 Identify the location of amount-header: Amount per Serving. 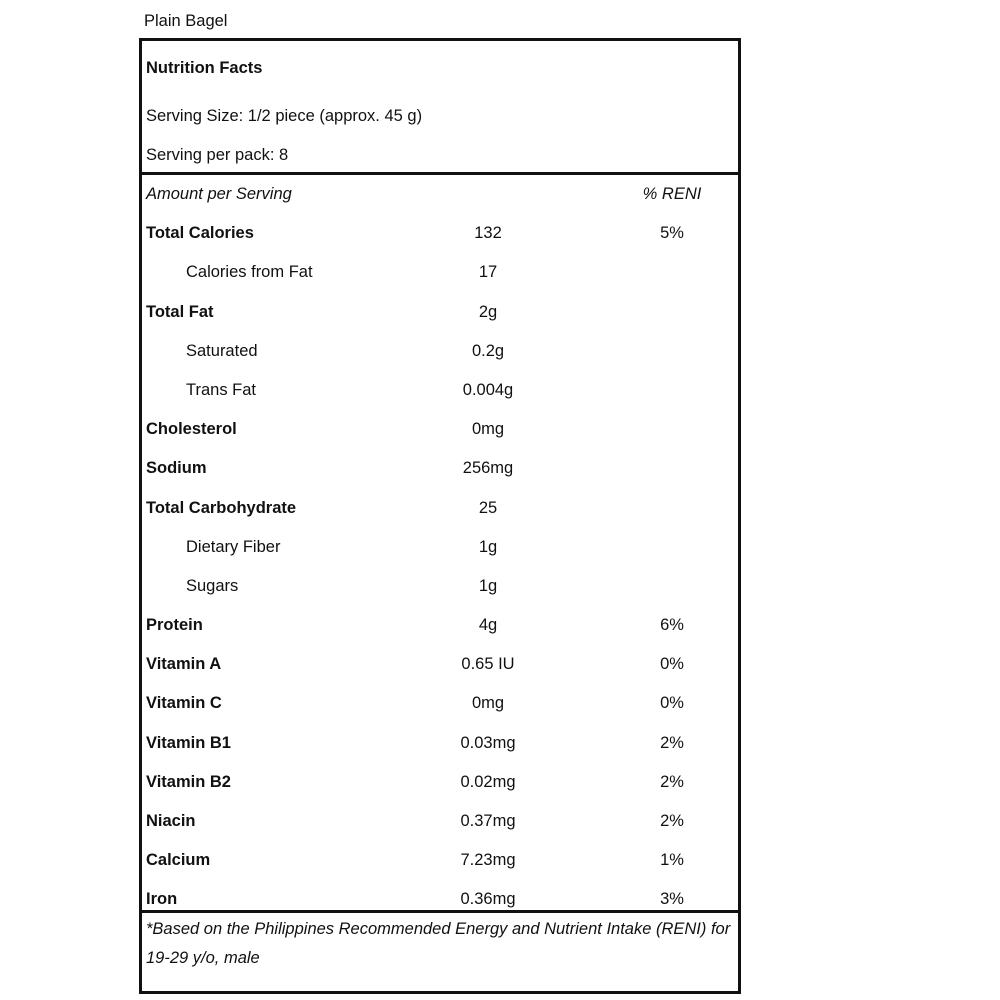
(219, 194).